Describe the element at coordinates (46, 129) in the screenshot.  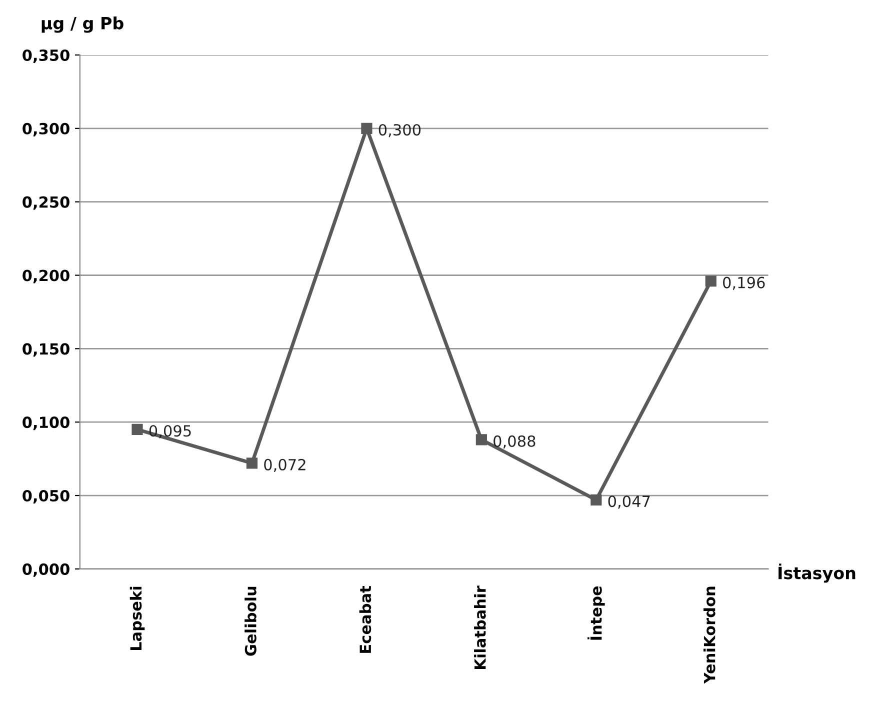
I see `y-tick-label: 0,300` at that location.